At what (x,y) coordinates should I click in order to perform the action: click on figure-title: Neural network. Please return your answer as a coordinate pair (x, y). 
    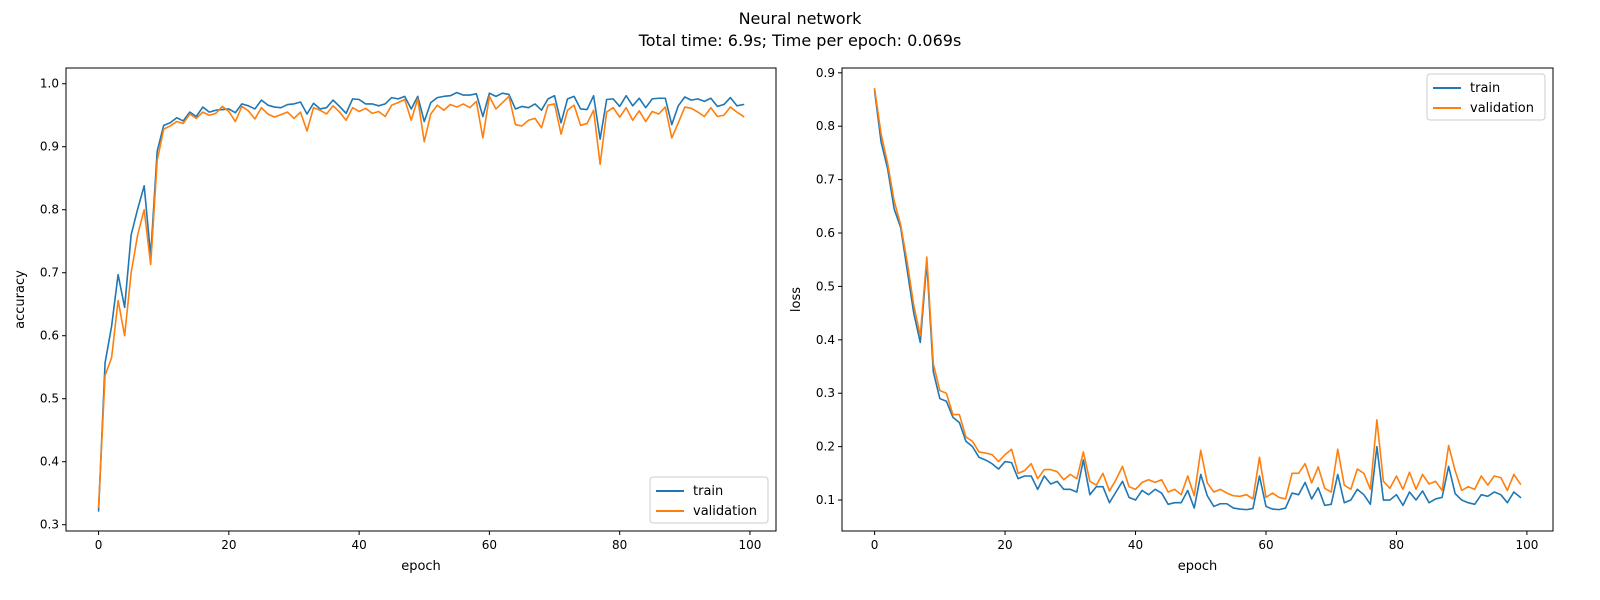
    Looking at the image, I should click on (800, 18).